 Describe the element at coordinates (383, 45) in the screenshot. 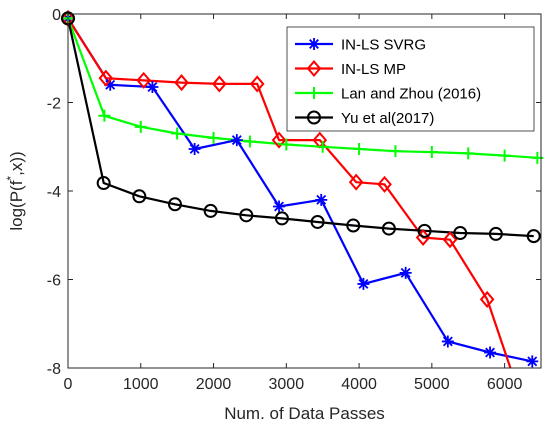

I see `legend-label-in-ls-svrg: IN-LS SVRG` at that location.